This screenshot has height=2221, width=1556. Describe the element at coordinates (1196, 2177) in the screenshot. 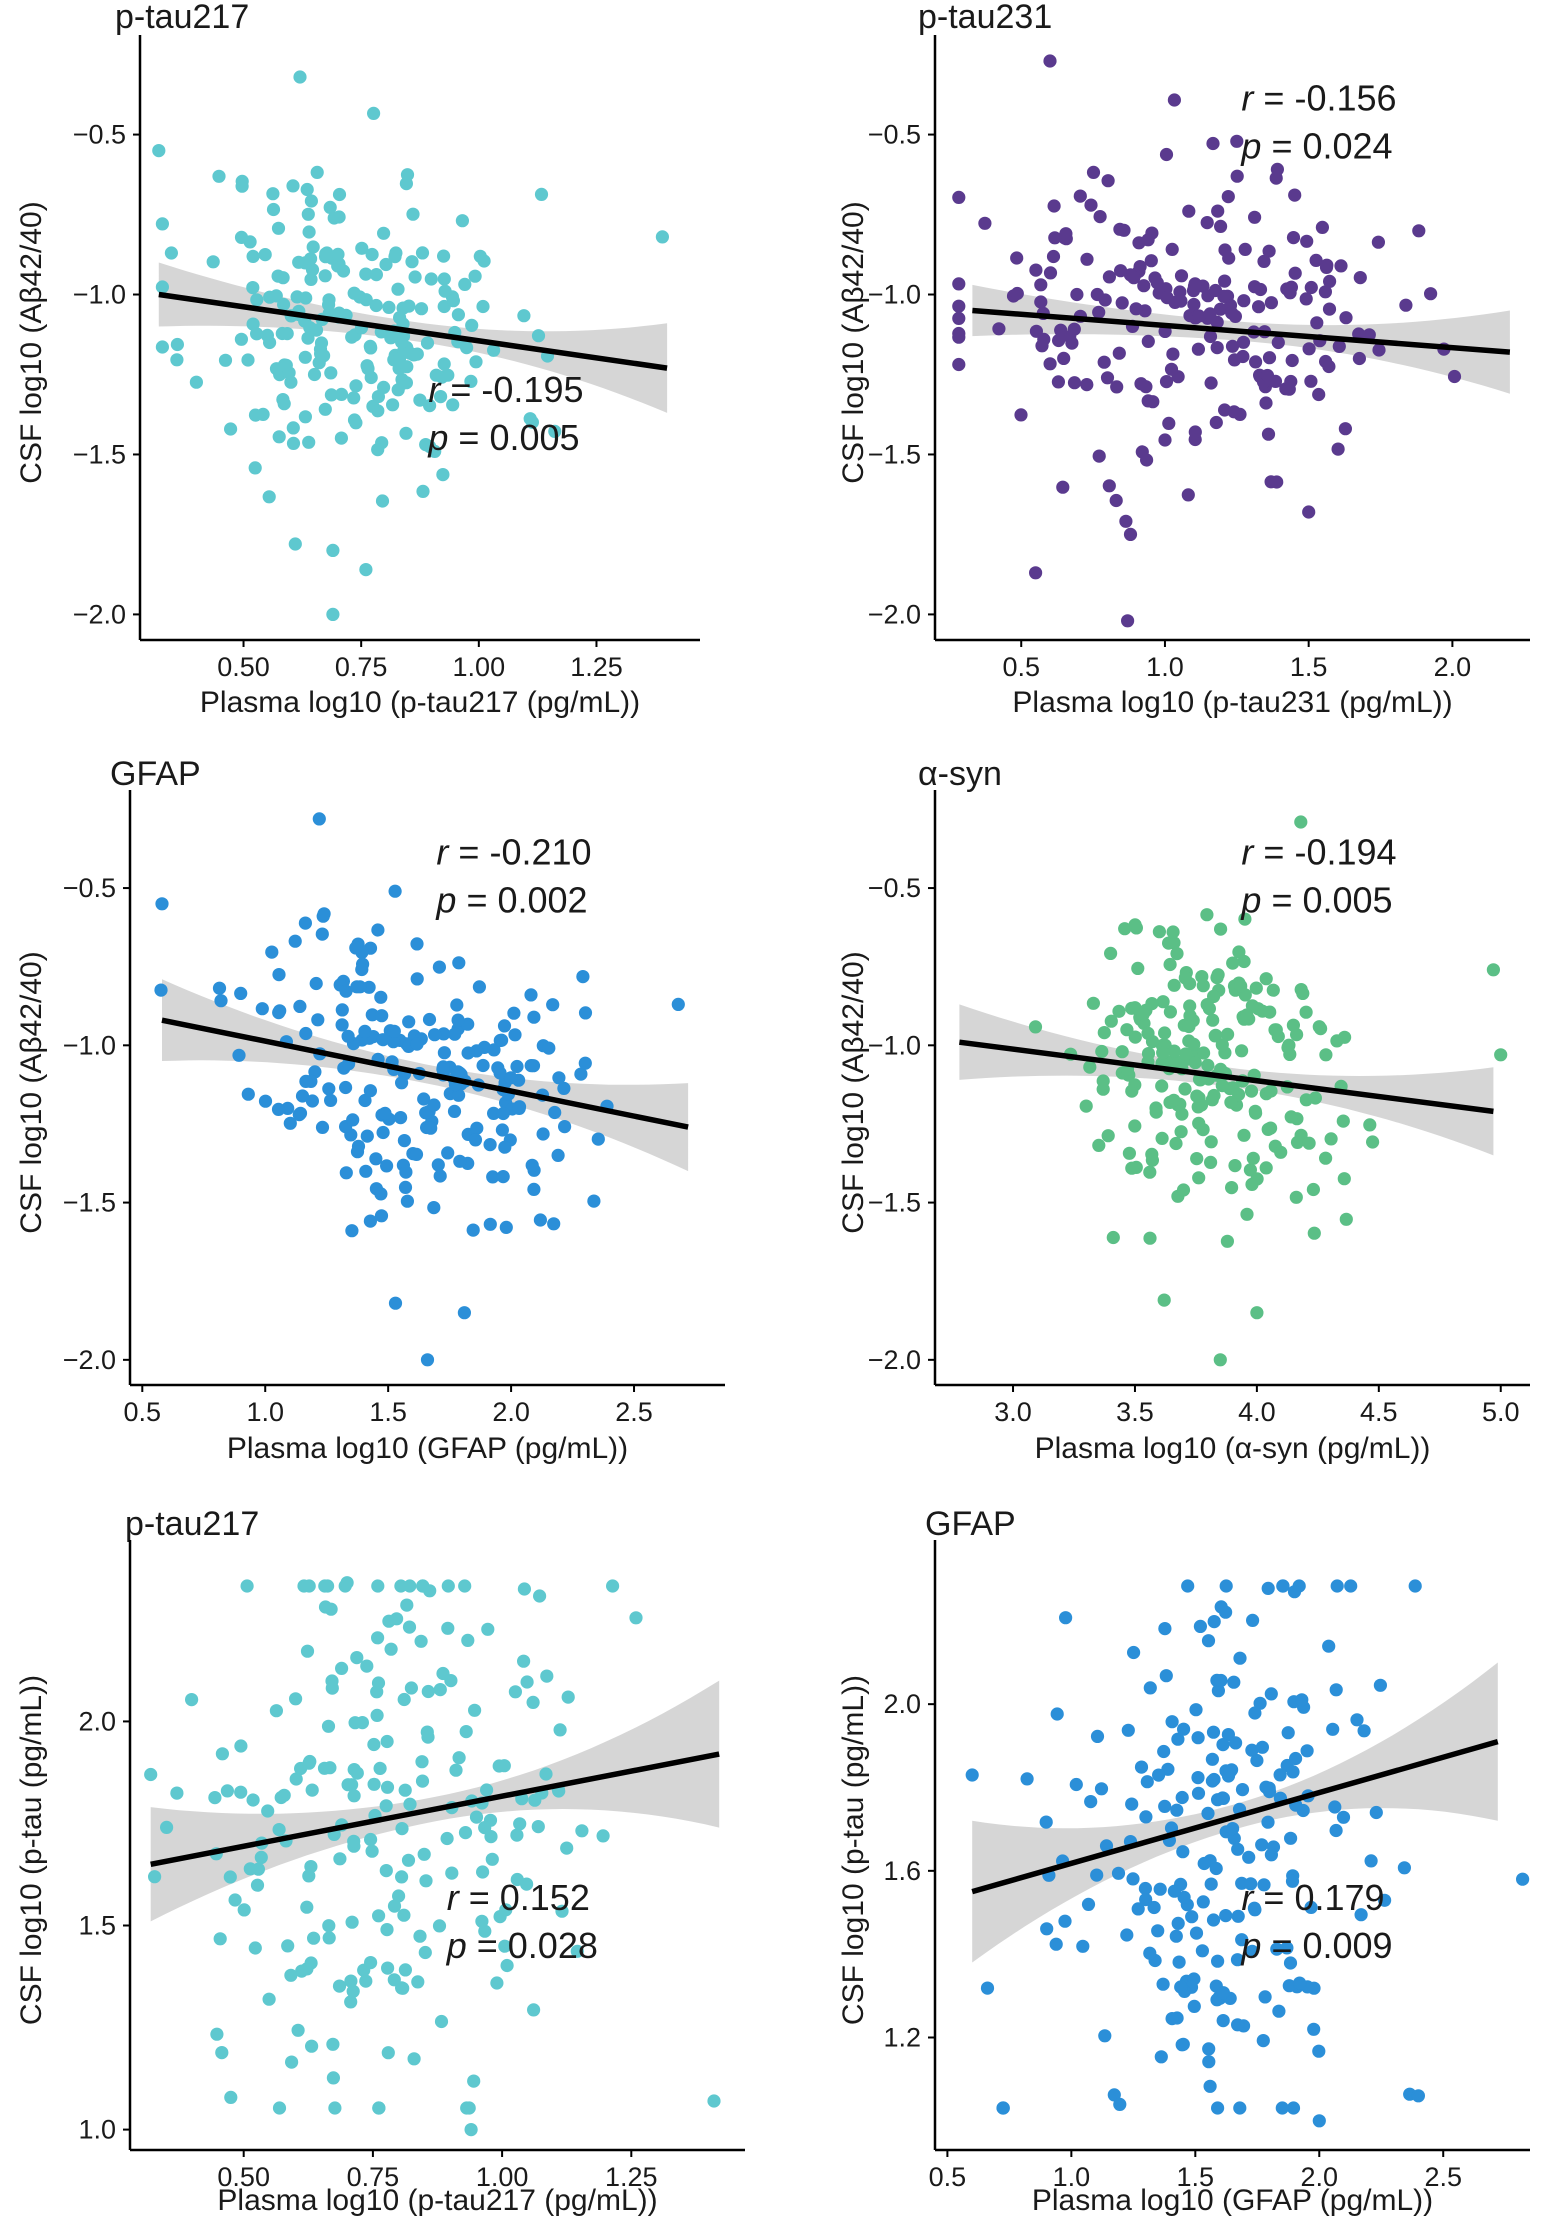

I see `x-tick-label: 1.5` at that location.